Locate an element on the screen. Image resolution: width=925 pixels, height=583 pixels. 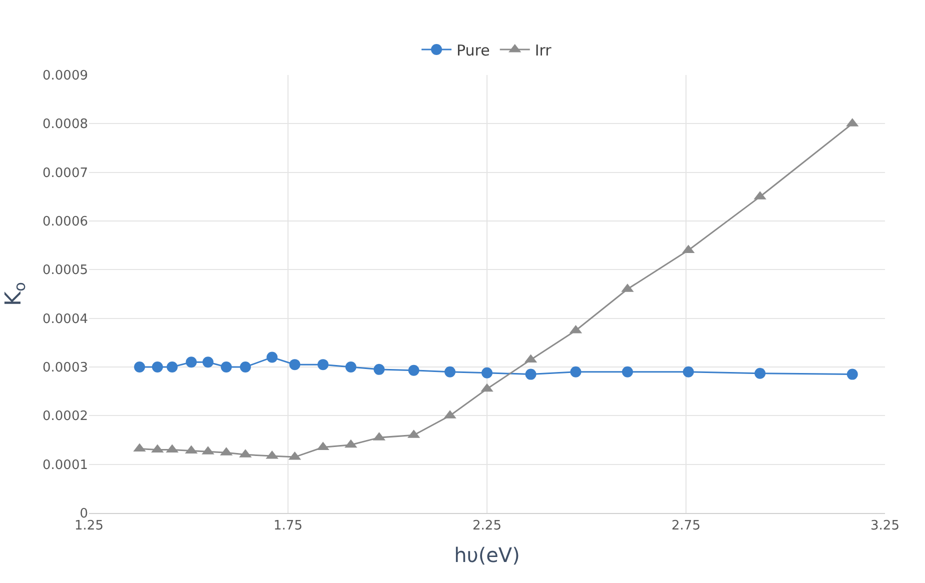
y-tick-label: 0.0003 is located at coordinates (65, 368).